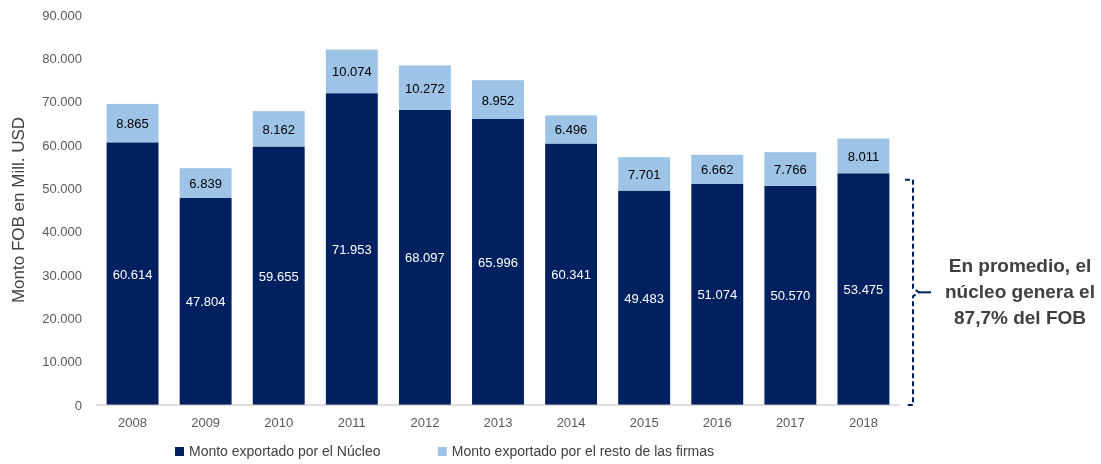  I want to click on data-label: 10.272, so click(425, 88).